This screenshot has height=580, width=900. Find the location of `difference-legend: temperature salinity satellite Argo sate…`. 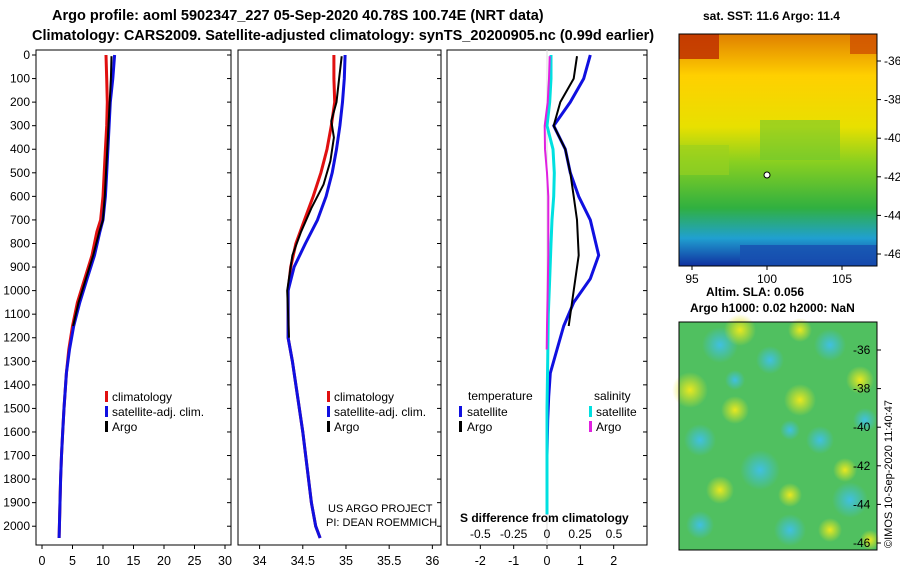

difference-legend: temperature salinity satellite Argo sate… is located at coordinates (548, 411).